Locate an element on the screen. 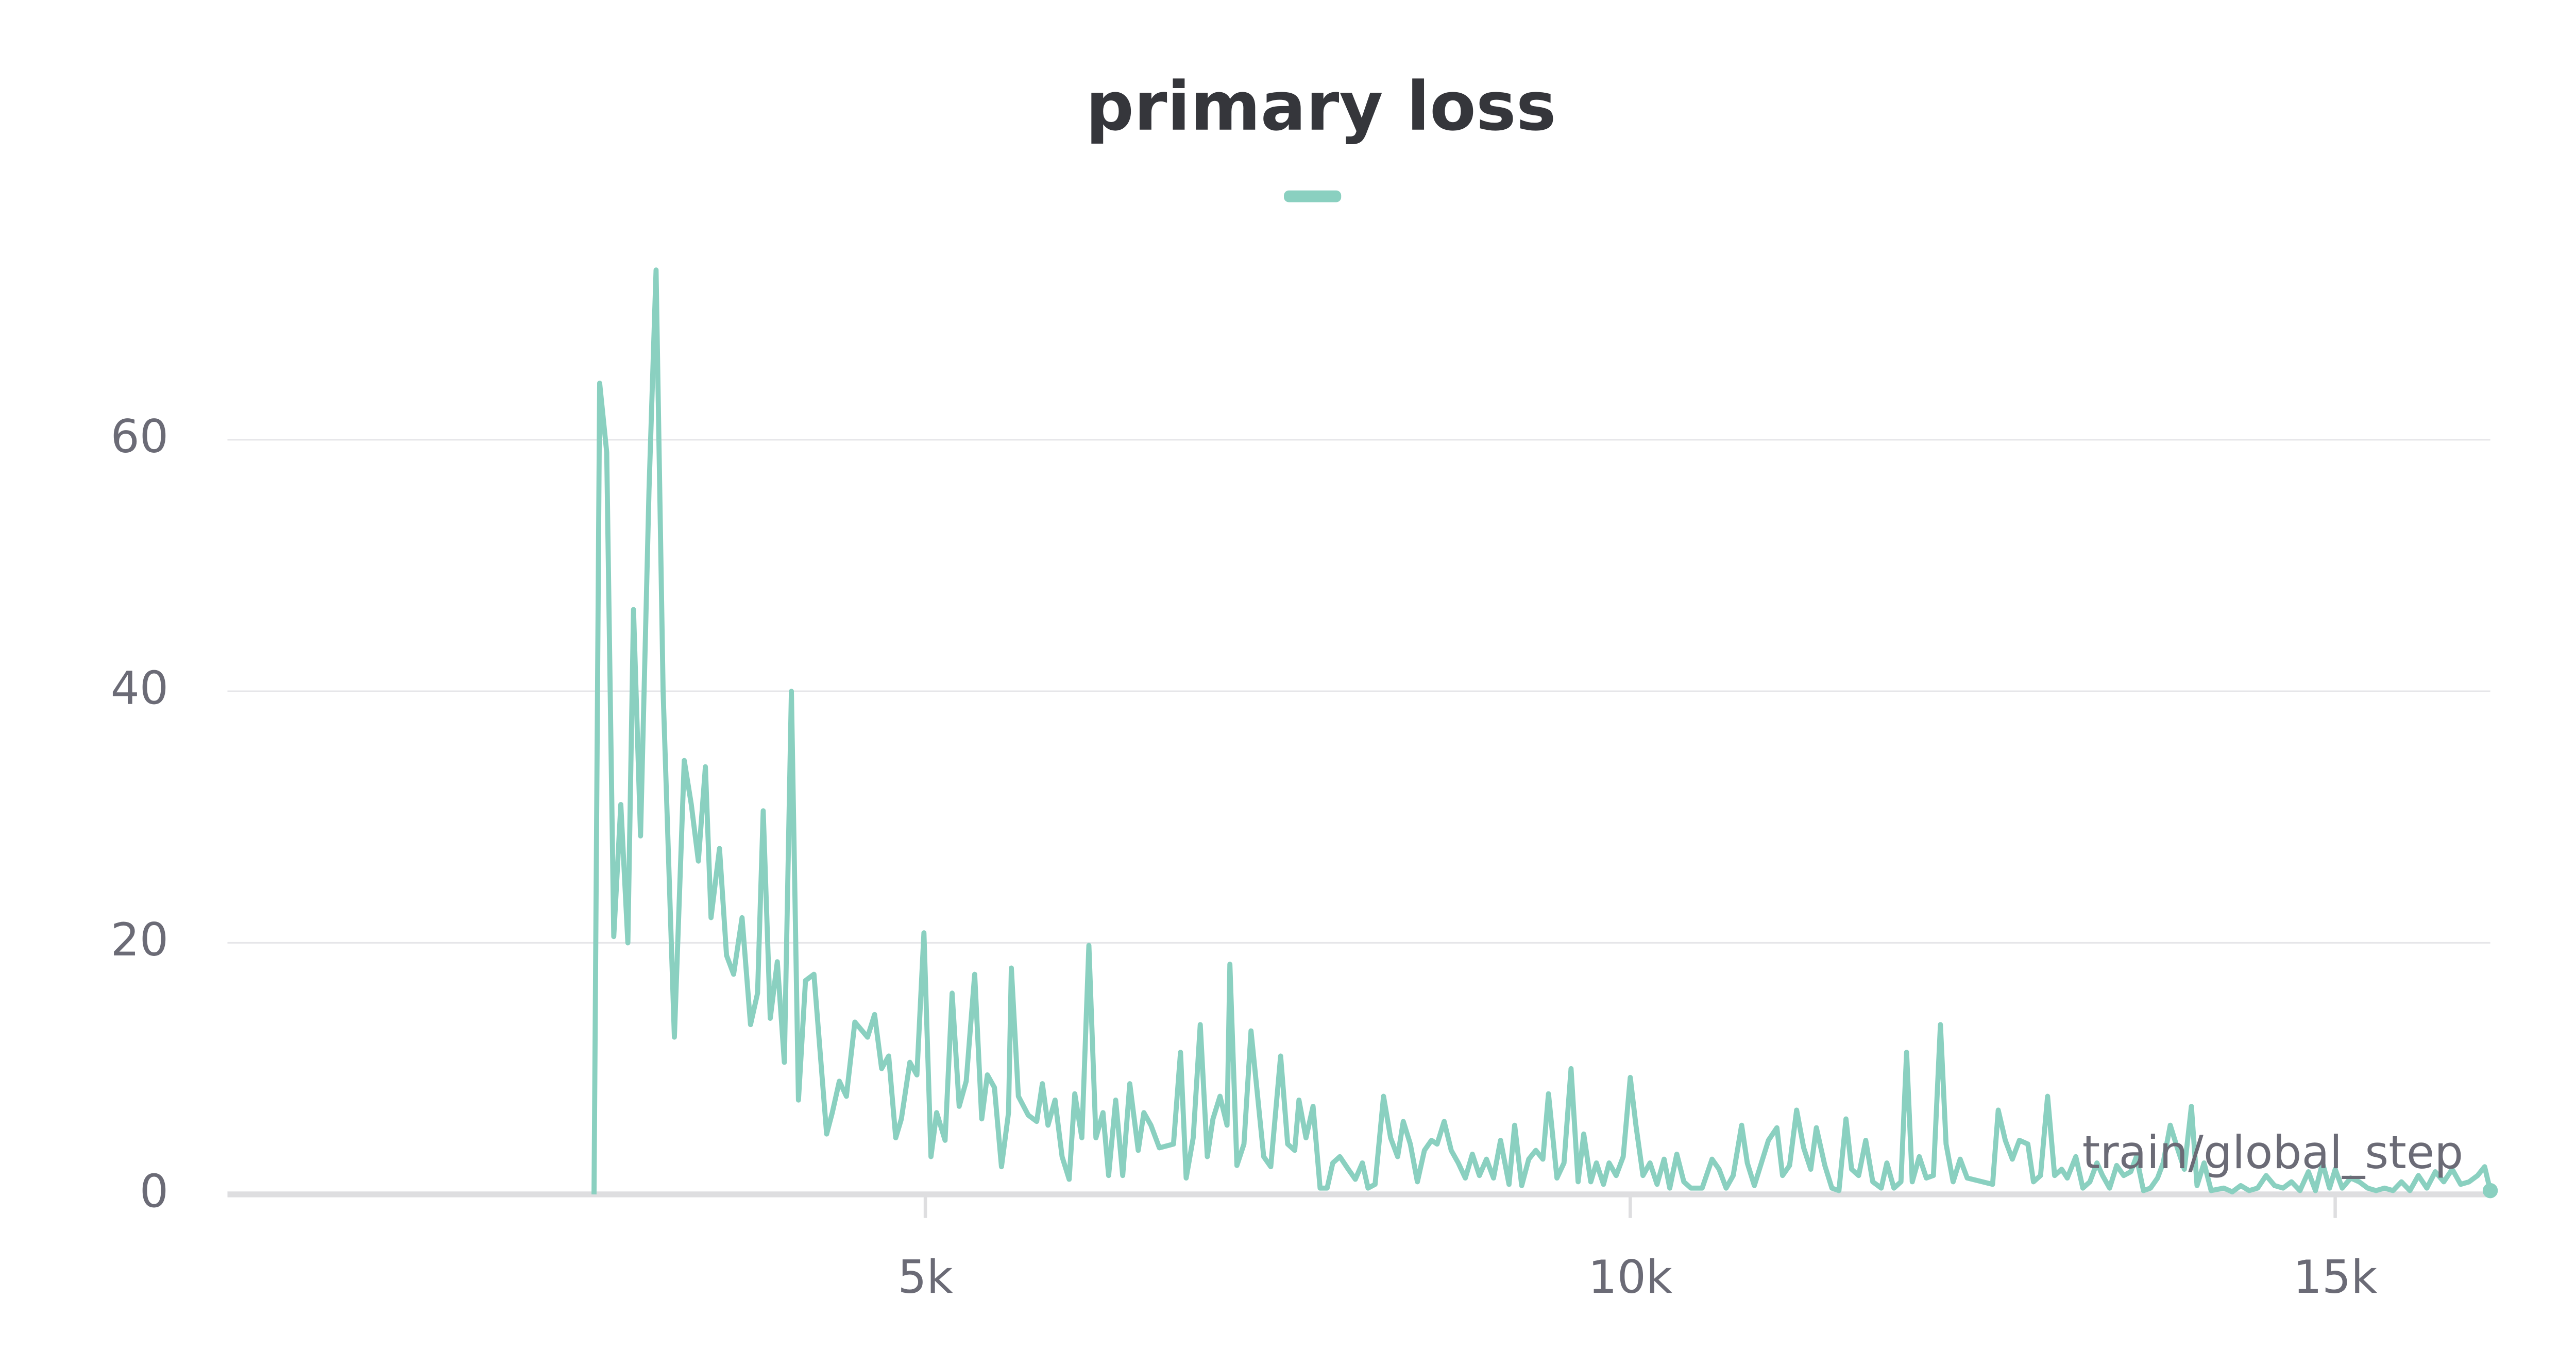 The height and width of the screenshot is (1368, 2576). y-tick-label: 40 is located at coordinates (139, 688).